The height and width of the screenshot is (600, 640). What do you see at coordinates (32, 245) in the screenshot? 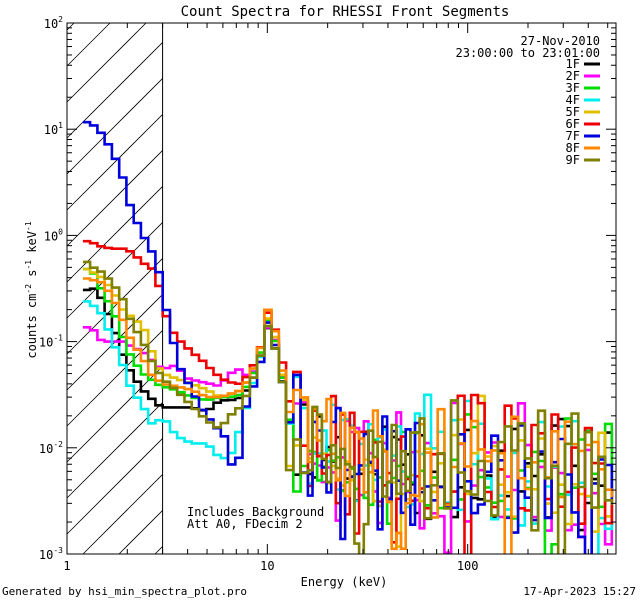
I see `y-axis-label-end: keV` at bounding box center [32, 245].